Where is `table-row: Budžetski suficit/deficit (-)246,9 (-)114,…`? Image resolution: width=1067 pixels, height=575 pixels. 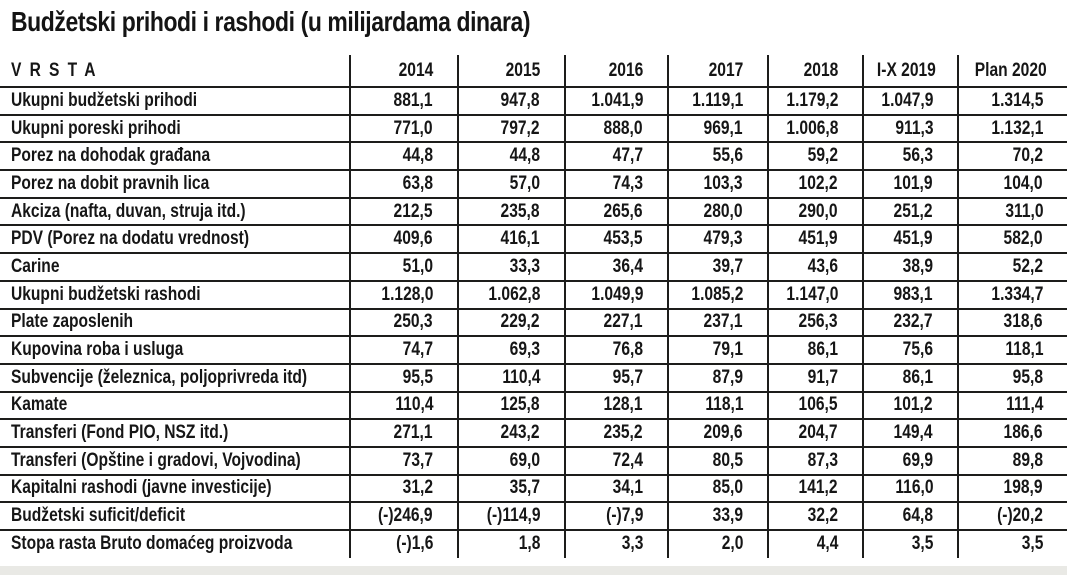 table-row: Budžetski suficit/deficit (-)246,9 (-)114,… is located at coordinates (533, 516).